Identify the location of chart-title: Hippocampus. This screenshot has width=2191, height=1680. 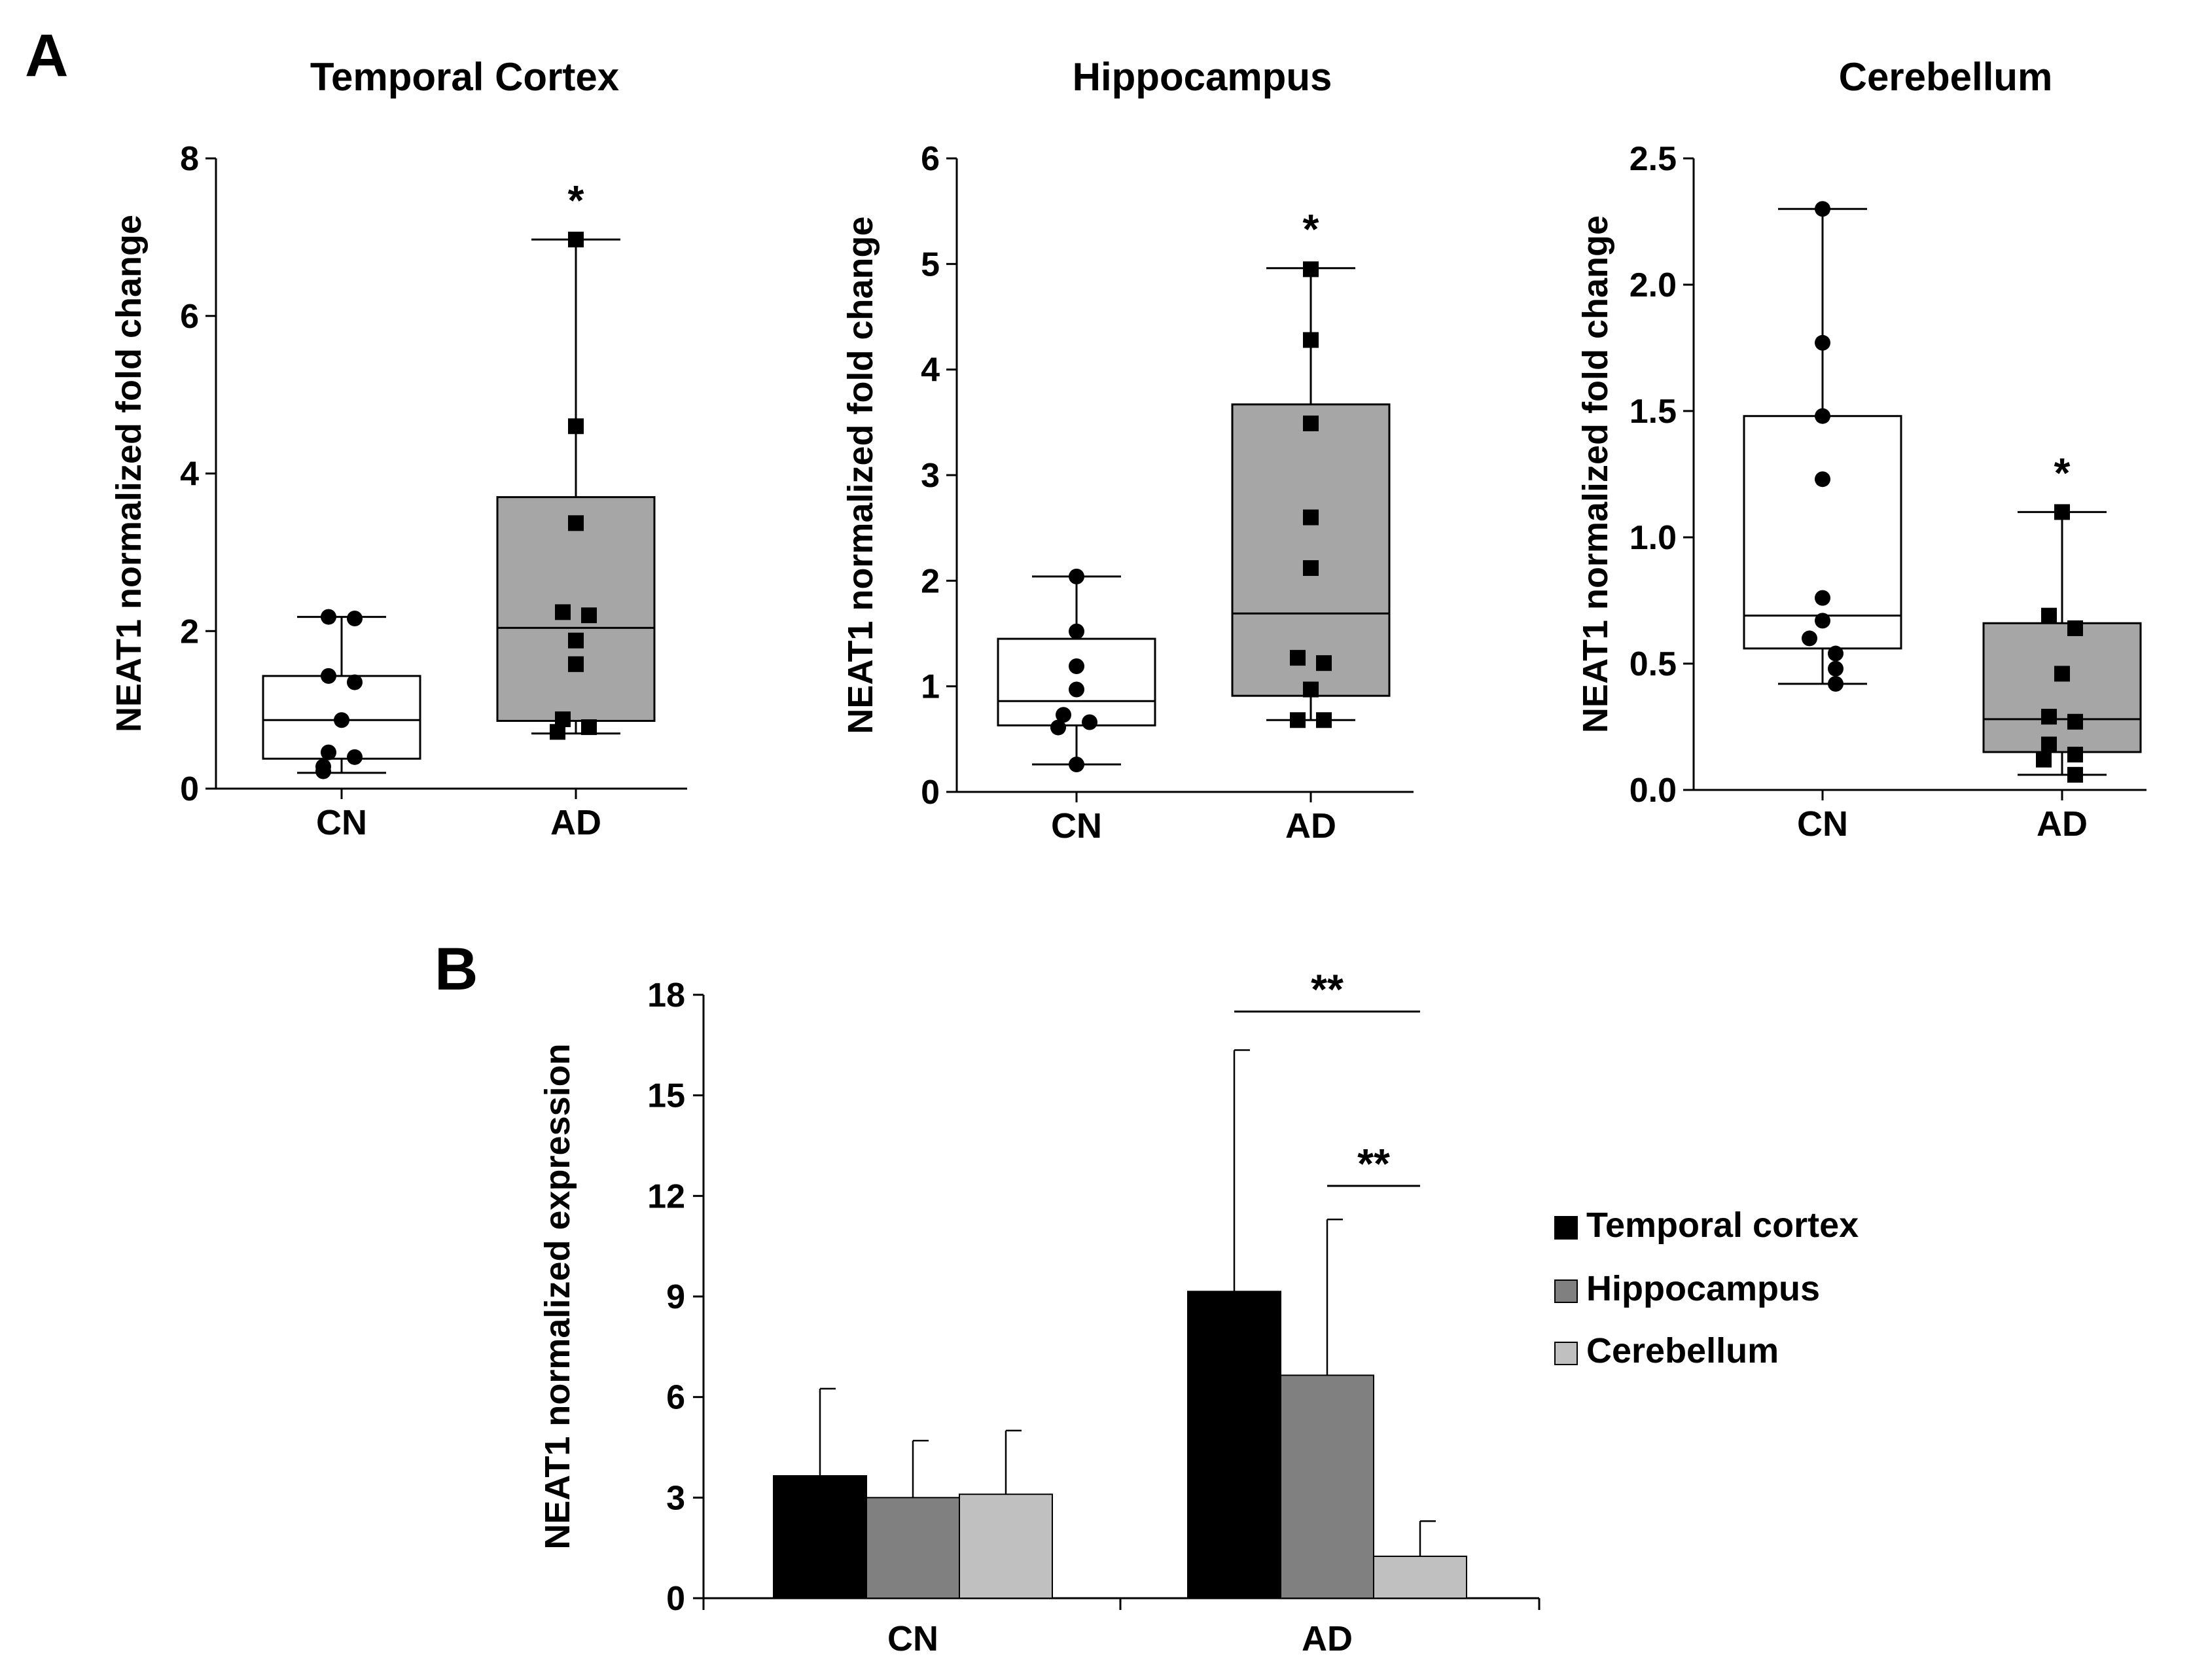
(1202, 77).